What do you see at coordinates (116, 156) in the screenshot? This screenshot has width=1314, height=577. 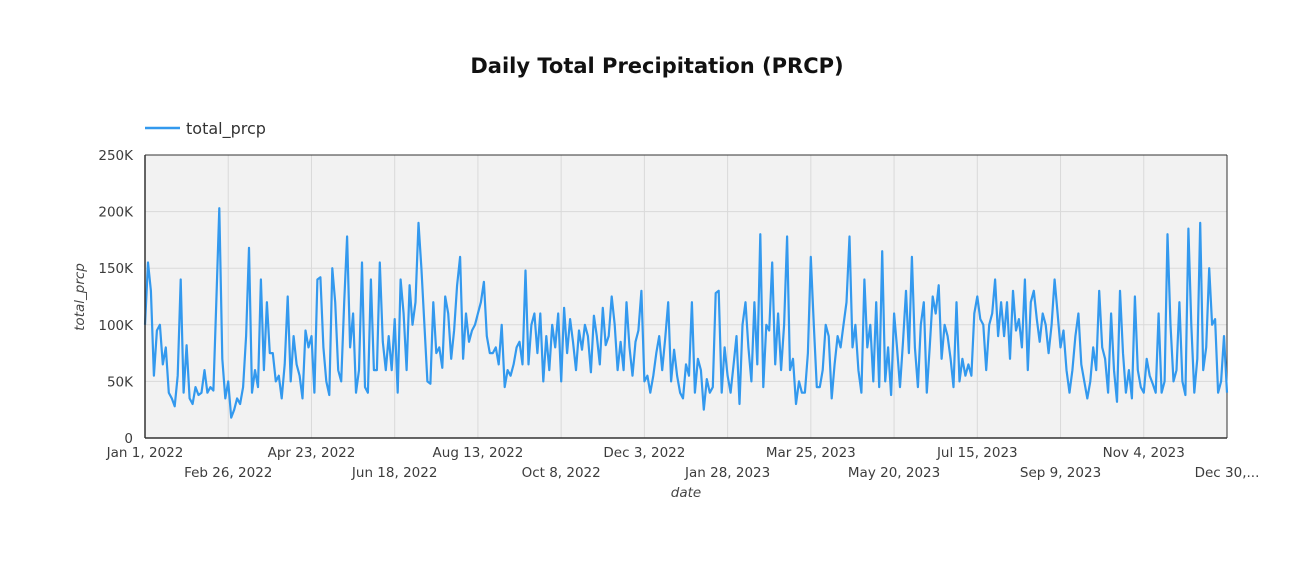 I see `y-tick-label: 250K` at bounding box center [116, 156].